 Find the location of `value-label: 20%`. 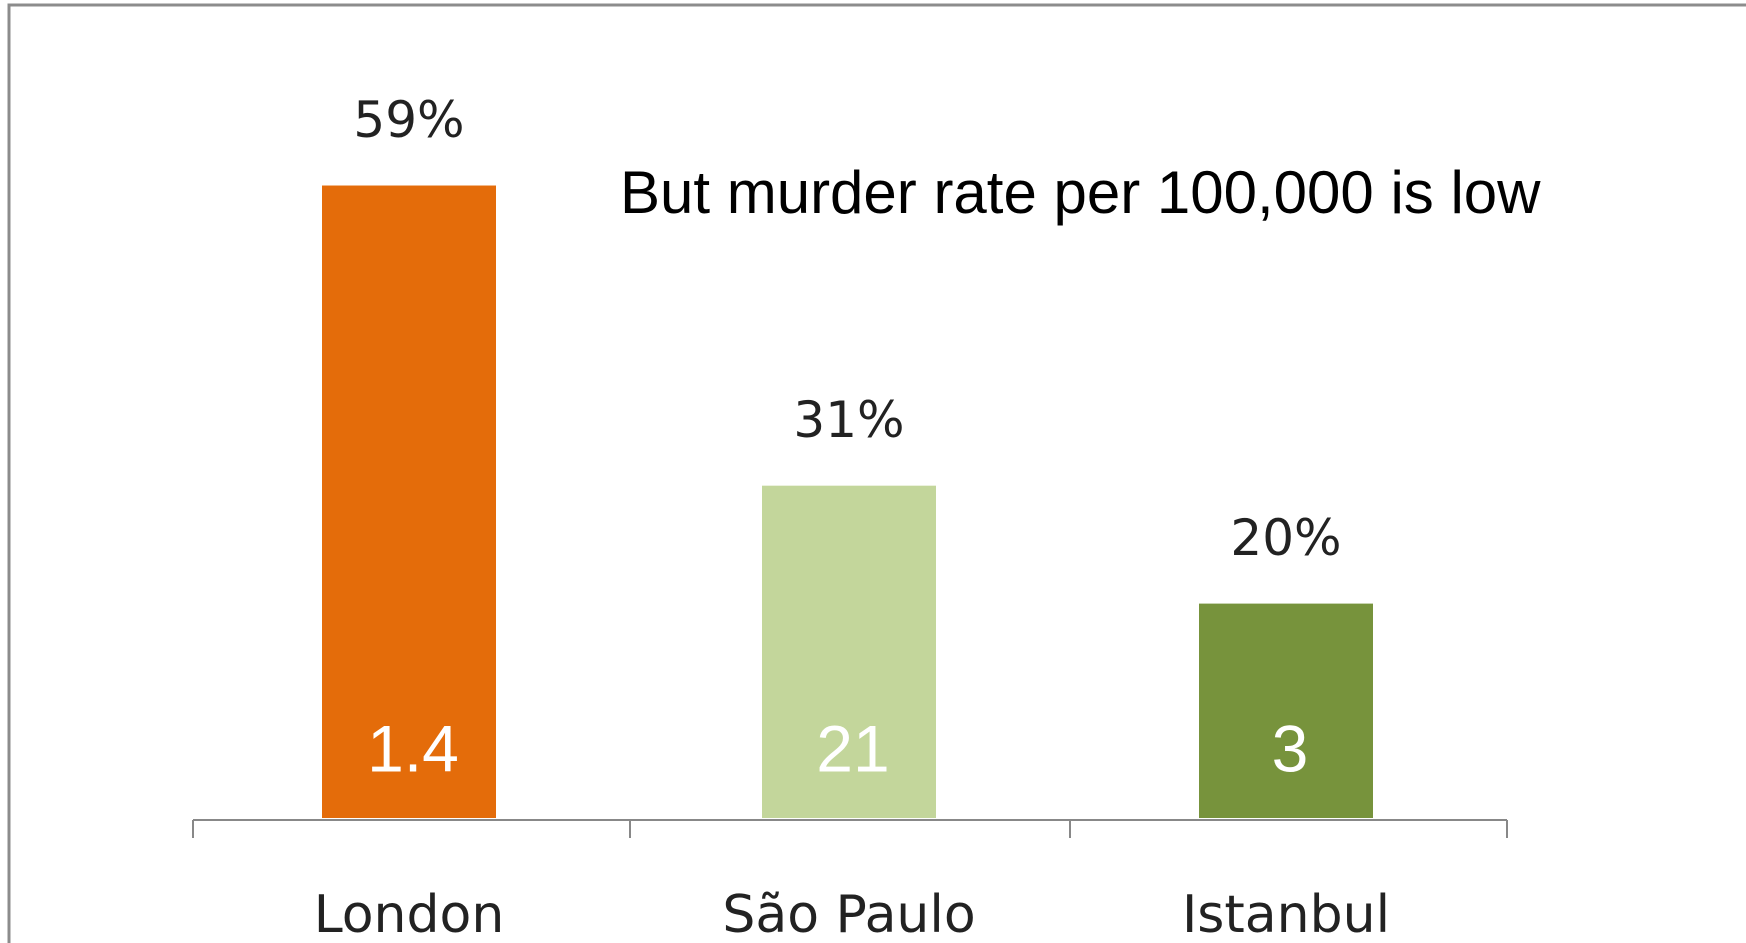

value-label: 20% is located at coordinates (1285, 538).